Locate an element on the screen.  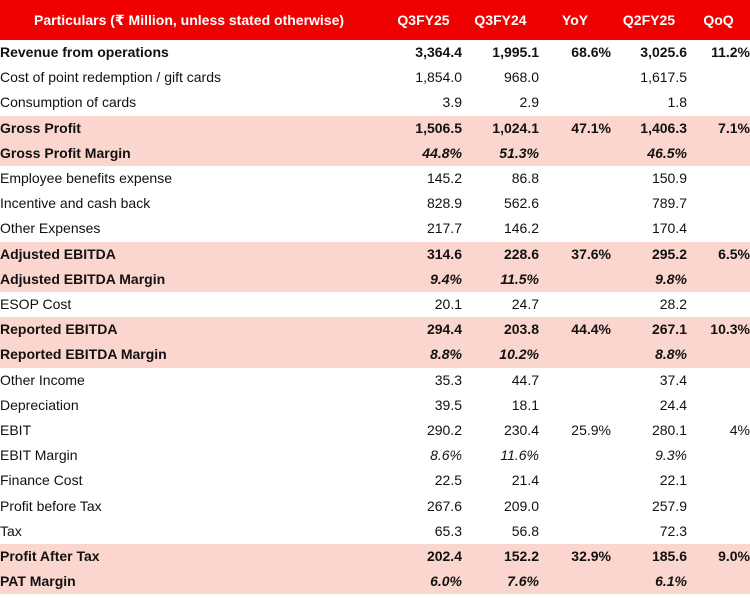
table-row: Reported EBITDA 294.4 203.8 44.4% 267.1 10.3% is located at coordinates (375, 330).